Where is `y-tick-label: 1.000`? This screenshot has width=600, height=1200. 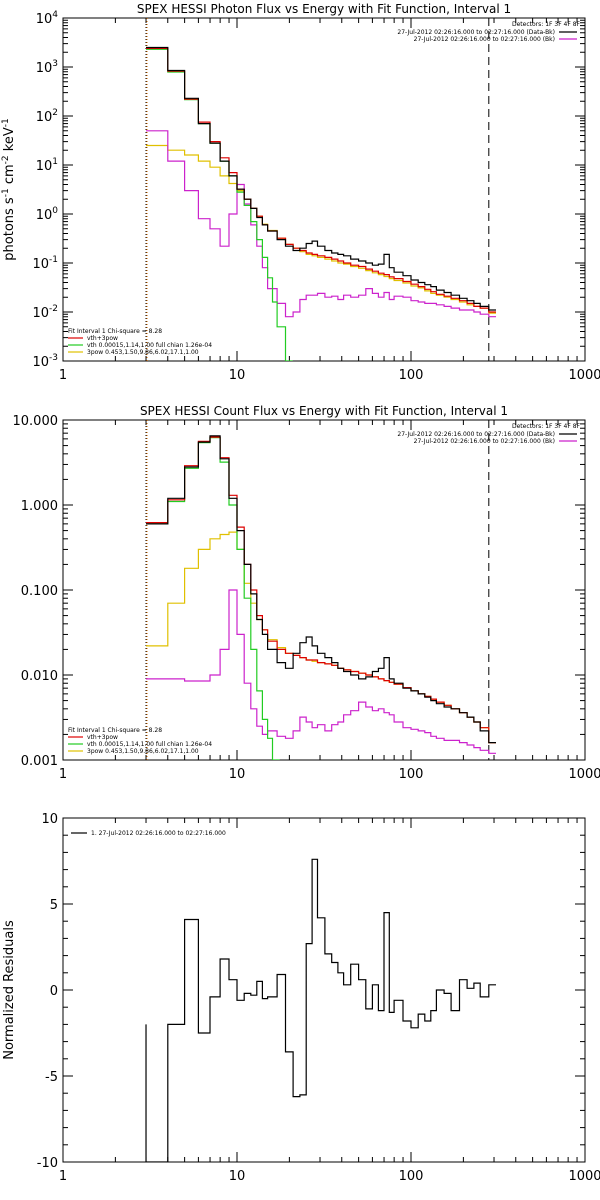
y-tick-label: 1.000 is located at coordinates (39, 506).